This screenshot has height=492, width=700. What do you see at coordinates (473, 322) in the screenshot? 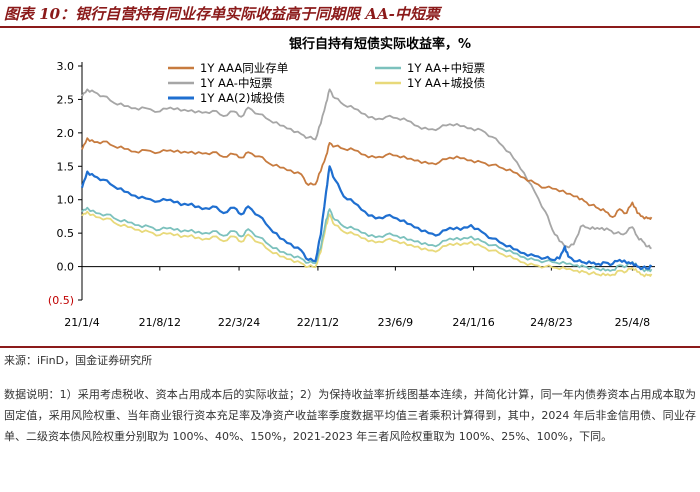
I see `x-tick-label: 24/1/16` at bounding box center [473, 322].